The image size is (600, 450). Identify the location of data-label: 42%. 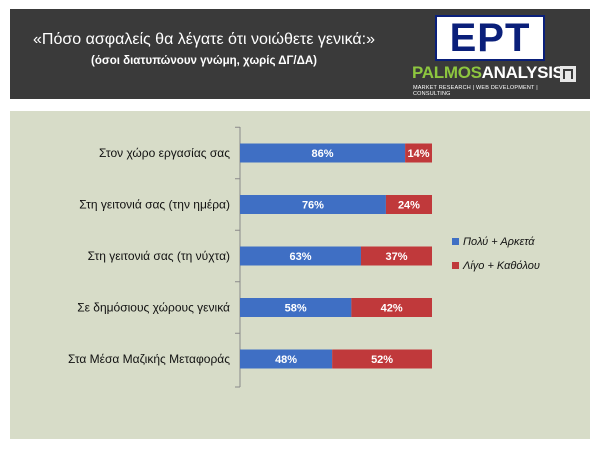
(392, 309).